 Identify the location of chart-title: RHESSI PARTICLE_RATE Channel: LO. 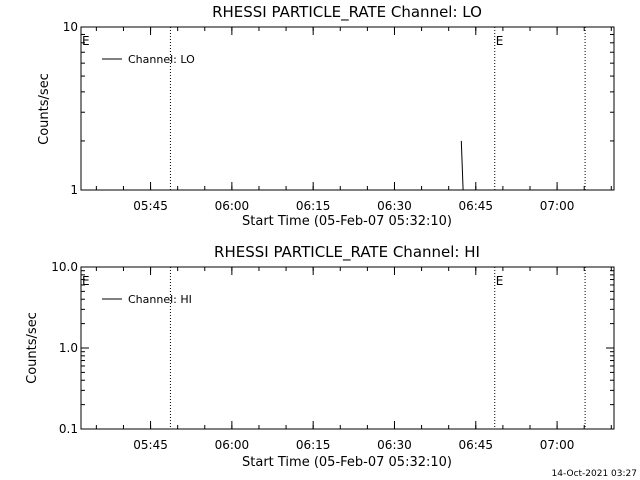
(347, 12).